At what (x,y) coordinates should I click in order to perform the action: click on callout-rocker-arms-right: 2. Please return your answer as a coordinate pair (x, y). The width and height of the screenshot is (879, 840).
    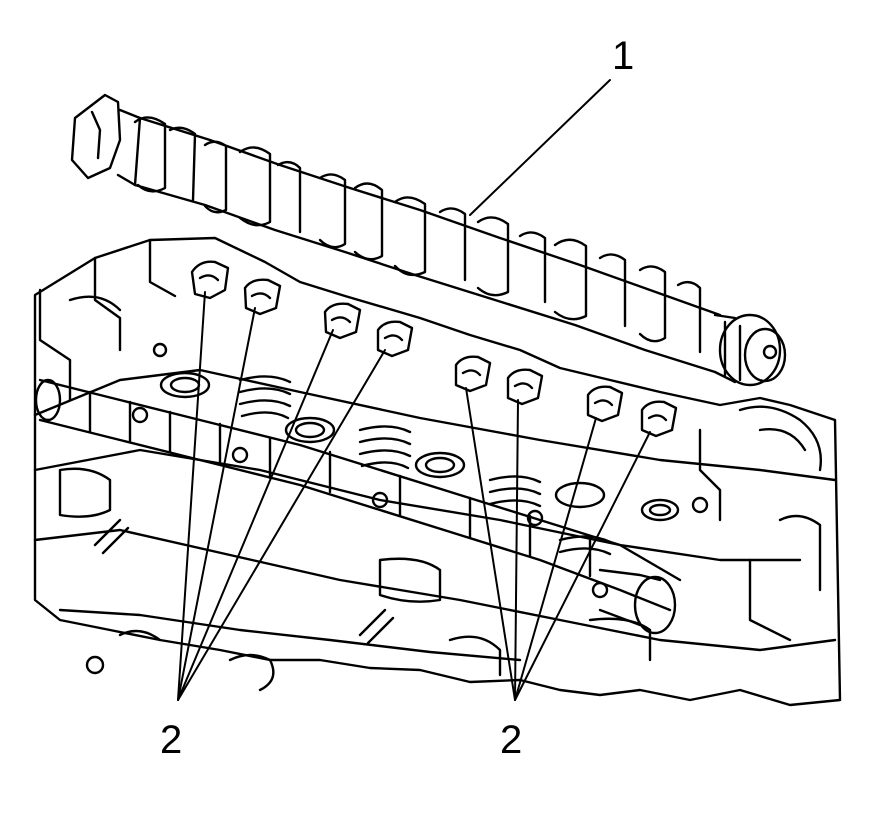
    Looking at the image, I should click on (511, 740).